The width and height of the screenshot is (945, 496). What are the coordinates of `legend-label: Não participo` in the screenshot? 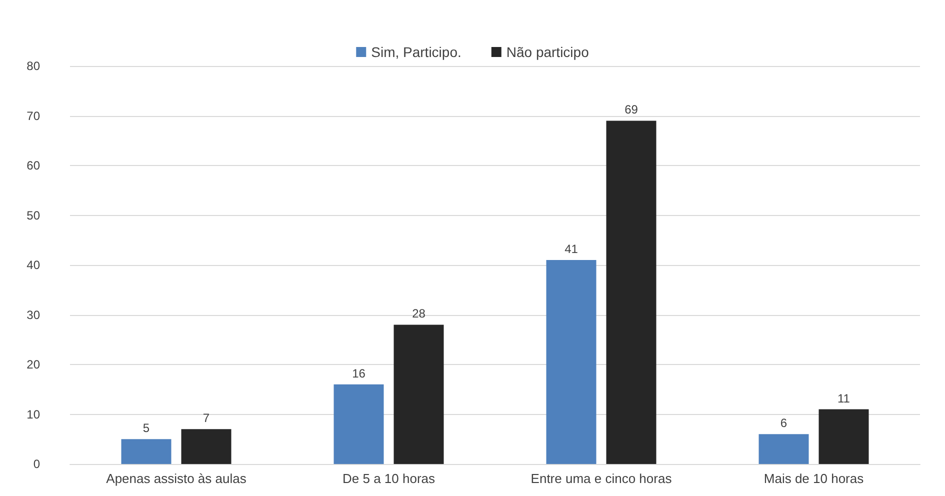 It's located at (548, 52).